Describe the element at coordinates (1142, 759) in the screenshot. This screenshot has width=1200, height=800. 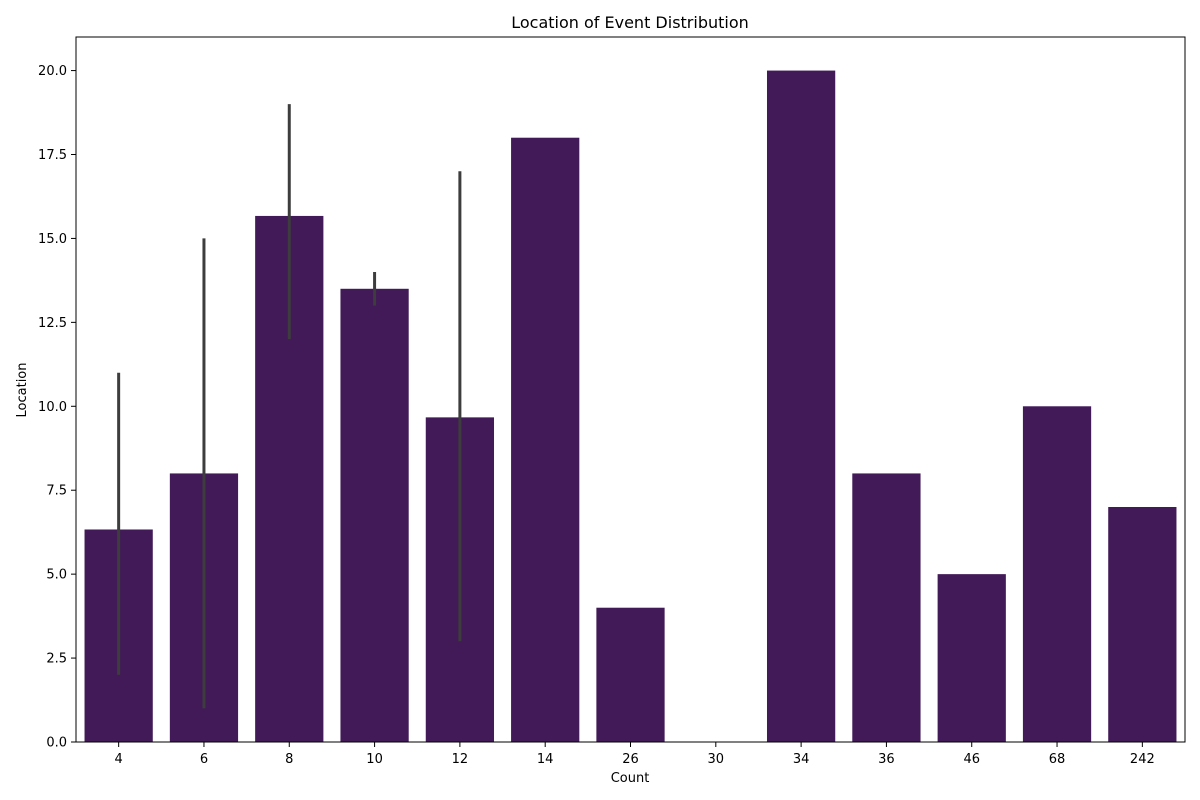
I see `x-tick-label: 242` at that location.